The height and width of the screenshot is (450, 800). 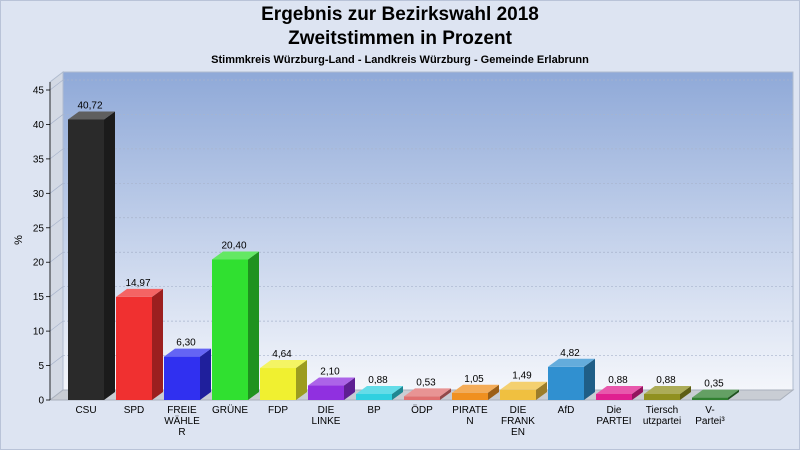 What do you see at coordinates (182, 421) in the screenshot?
I see `x-tick-label: FREIE WÄHLE R` at bounding box center [182, 421].